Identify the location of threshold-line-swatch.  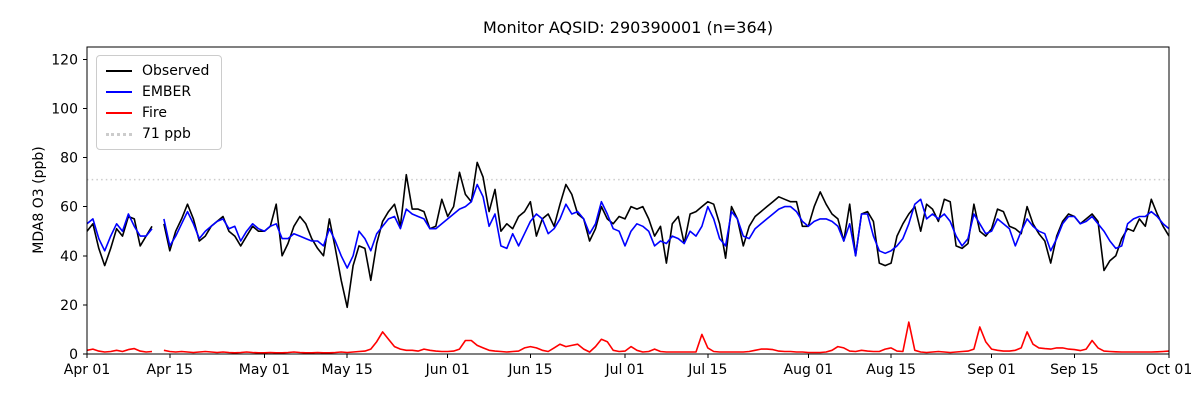
(119, 134).